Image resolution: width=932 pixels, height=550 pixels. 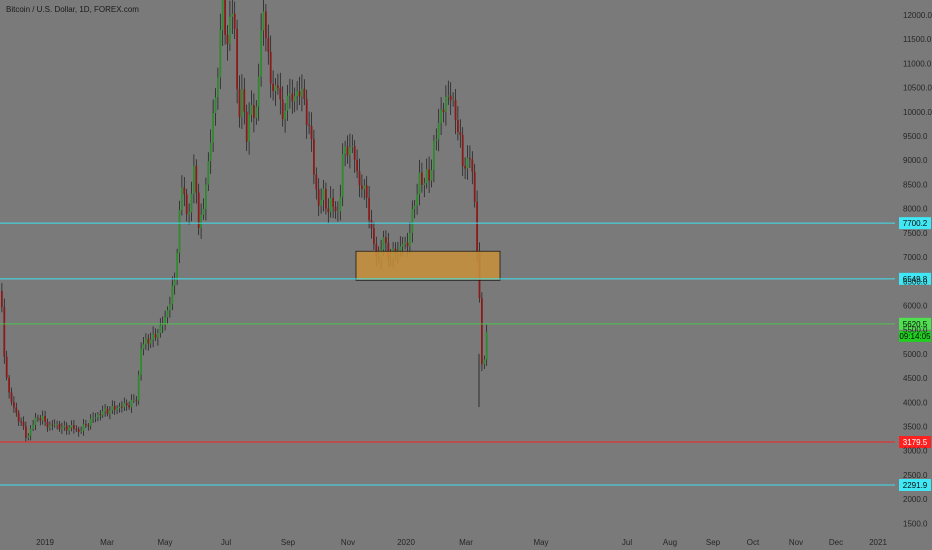 What do you see at coordinates (428, 265) in the screenshot?
I see `support-zone-rect` at bounding box center [428, 265].